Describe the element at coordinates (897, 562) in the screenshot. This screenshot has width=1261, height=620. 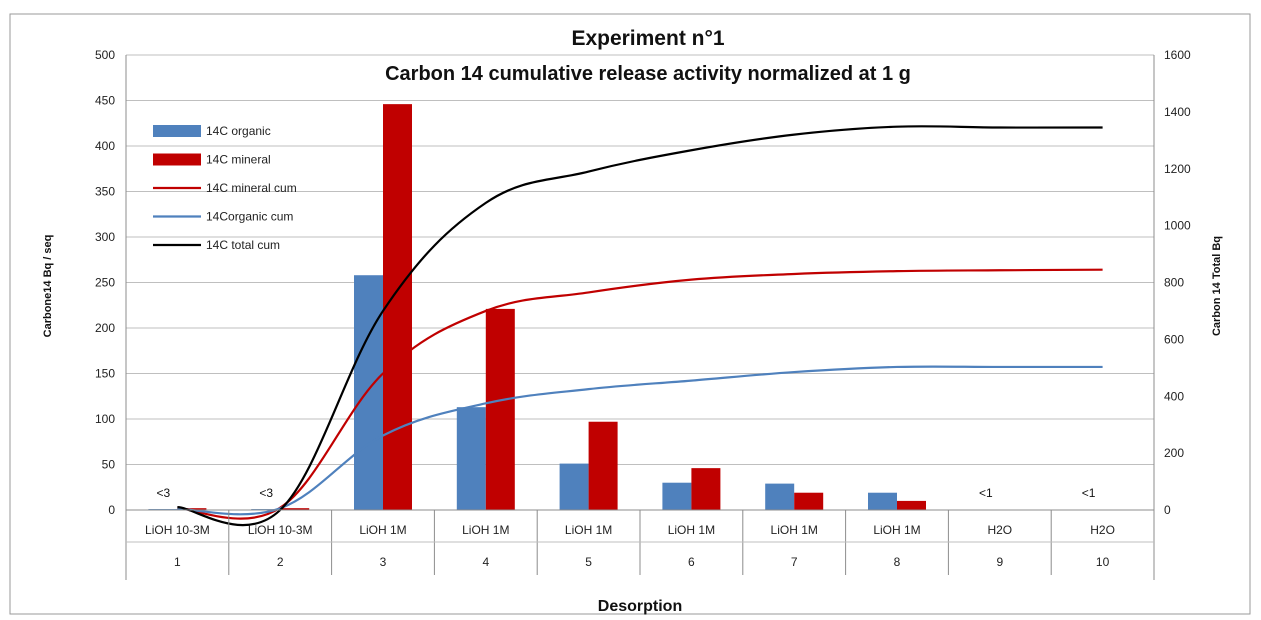
I see `x-tick-label-8: 8` at that location.